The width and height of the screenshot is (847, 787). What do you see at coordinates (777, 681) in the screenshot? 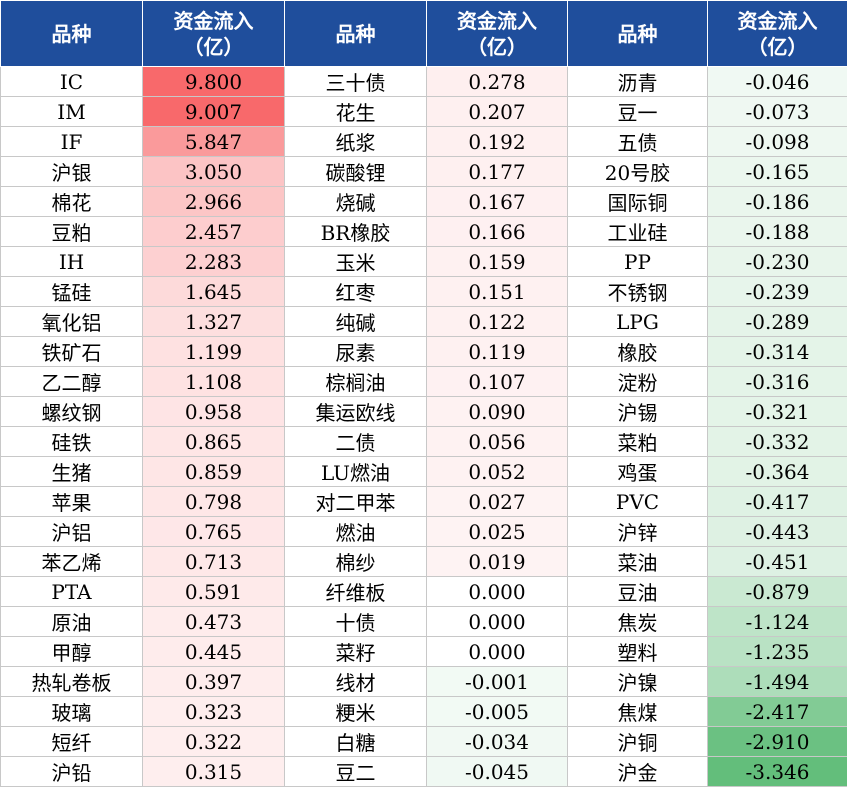
I see `fund-flow-value-cell: -1.494` at bounding box center [777, 681].